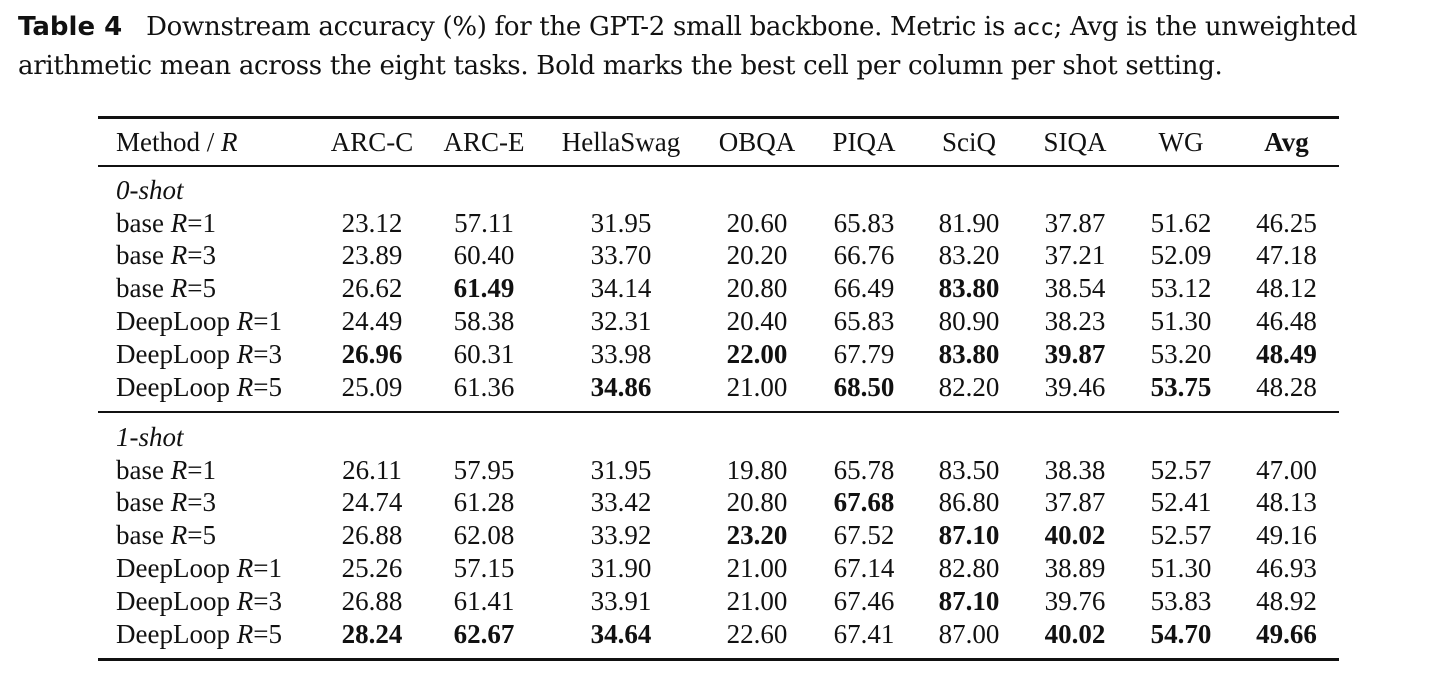  What do you see at coordinates (484, 386) in the screenshot?
I see `table-cell: 61.36` at bounding box center [484, 386].